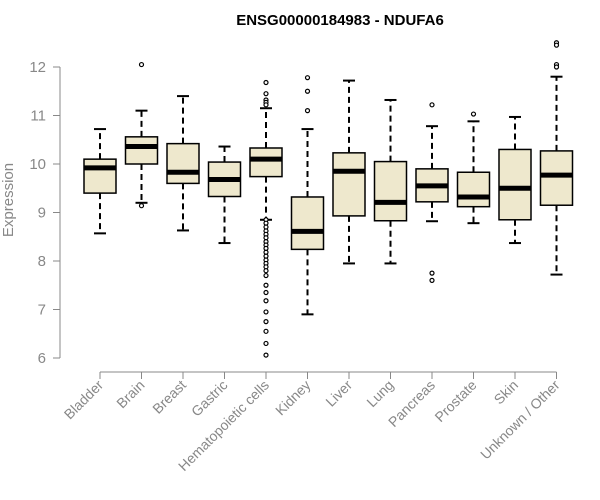 This screenshot has height=500, width=600. Describe the element at coordinates (169, 397) in the screenshot. I see `x-tick-label: Breast` at that location.